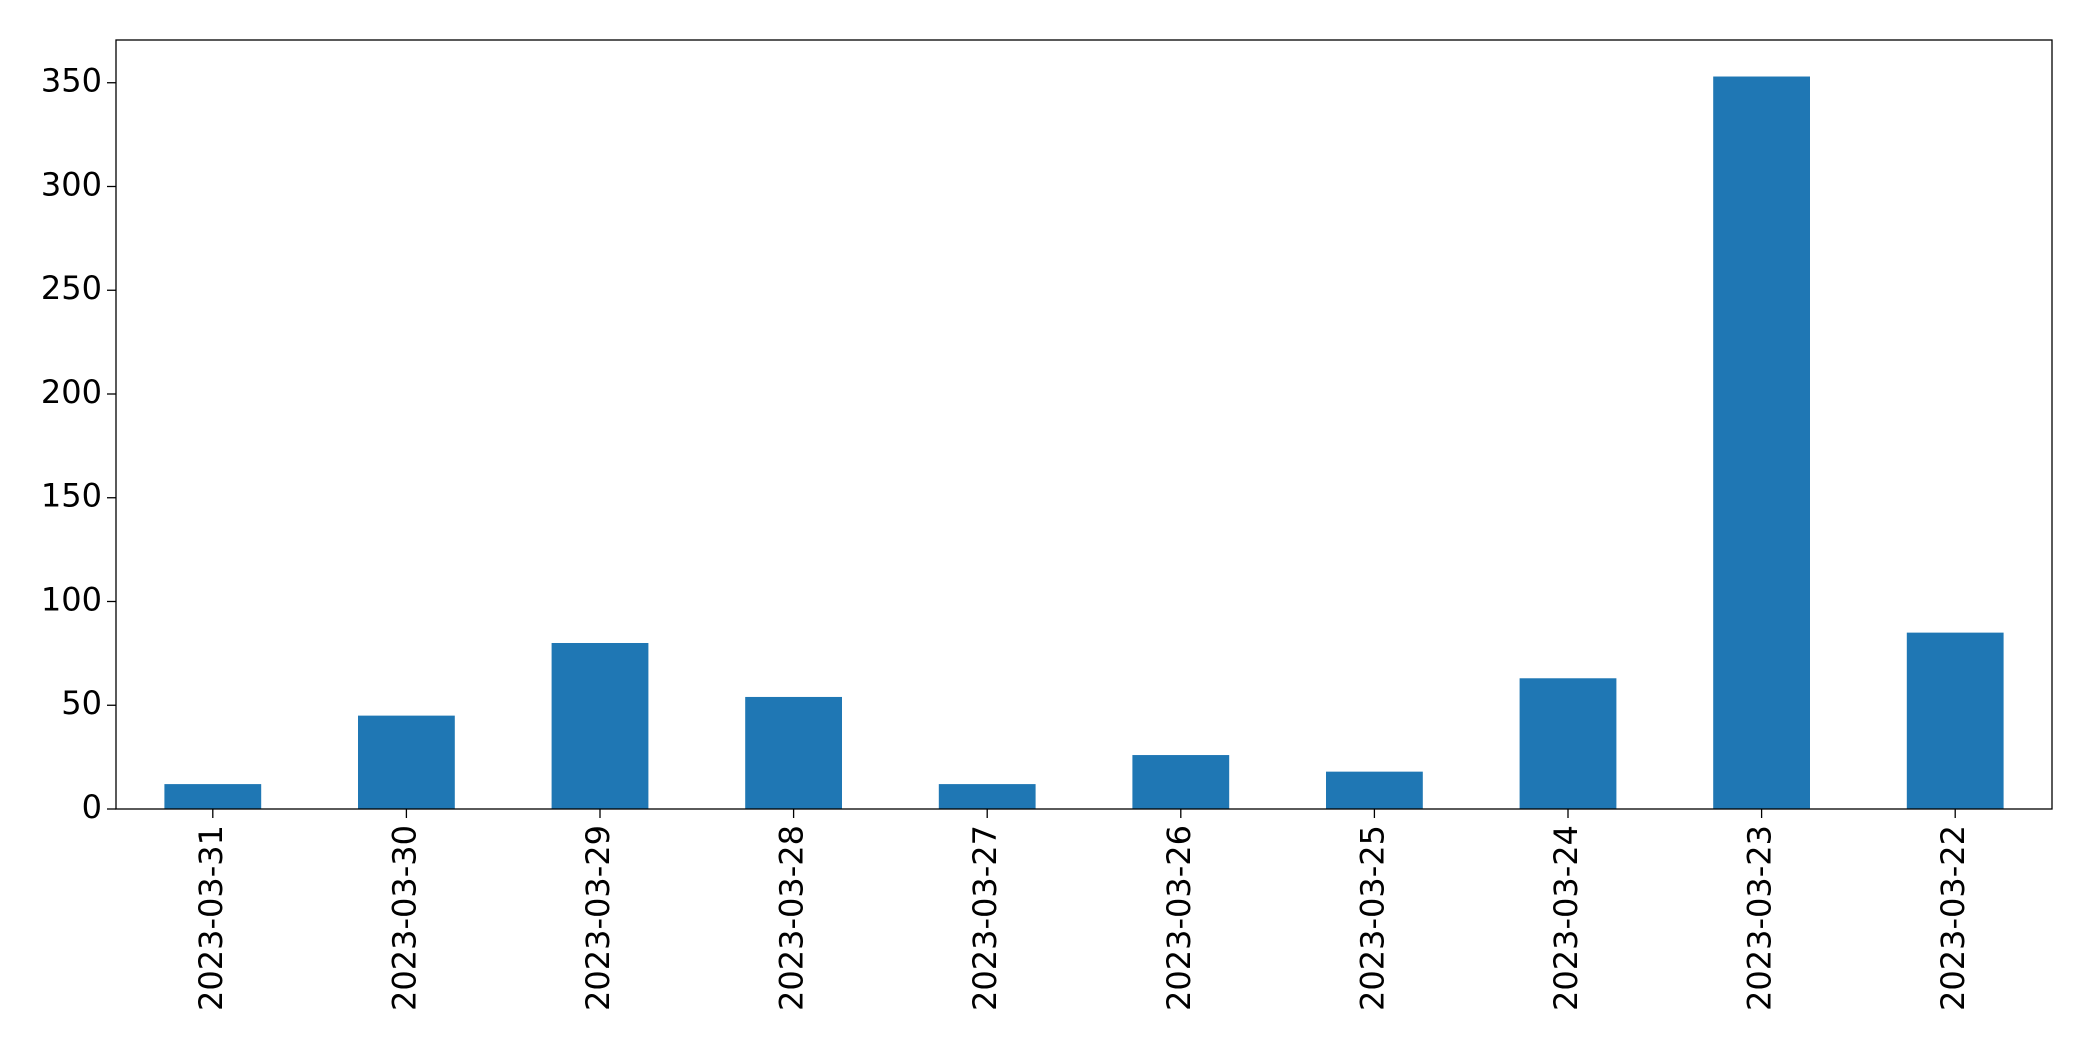 This screenshot has width=2093, height=1061. I want to click on y-tick-label: 0, so click(92, 807).